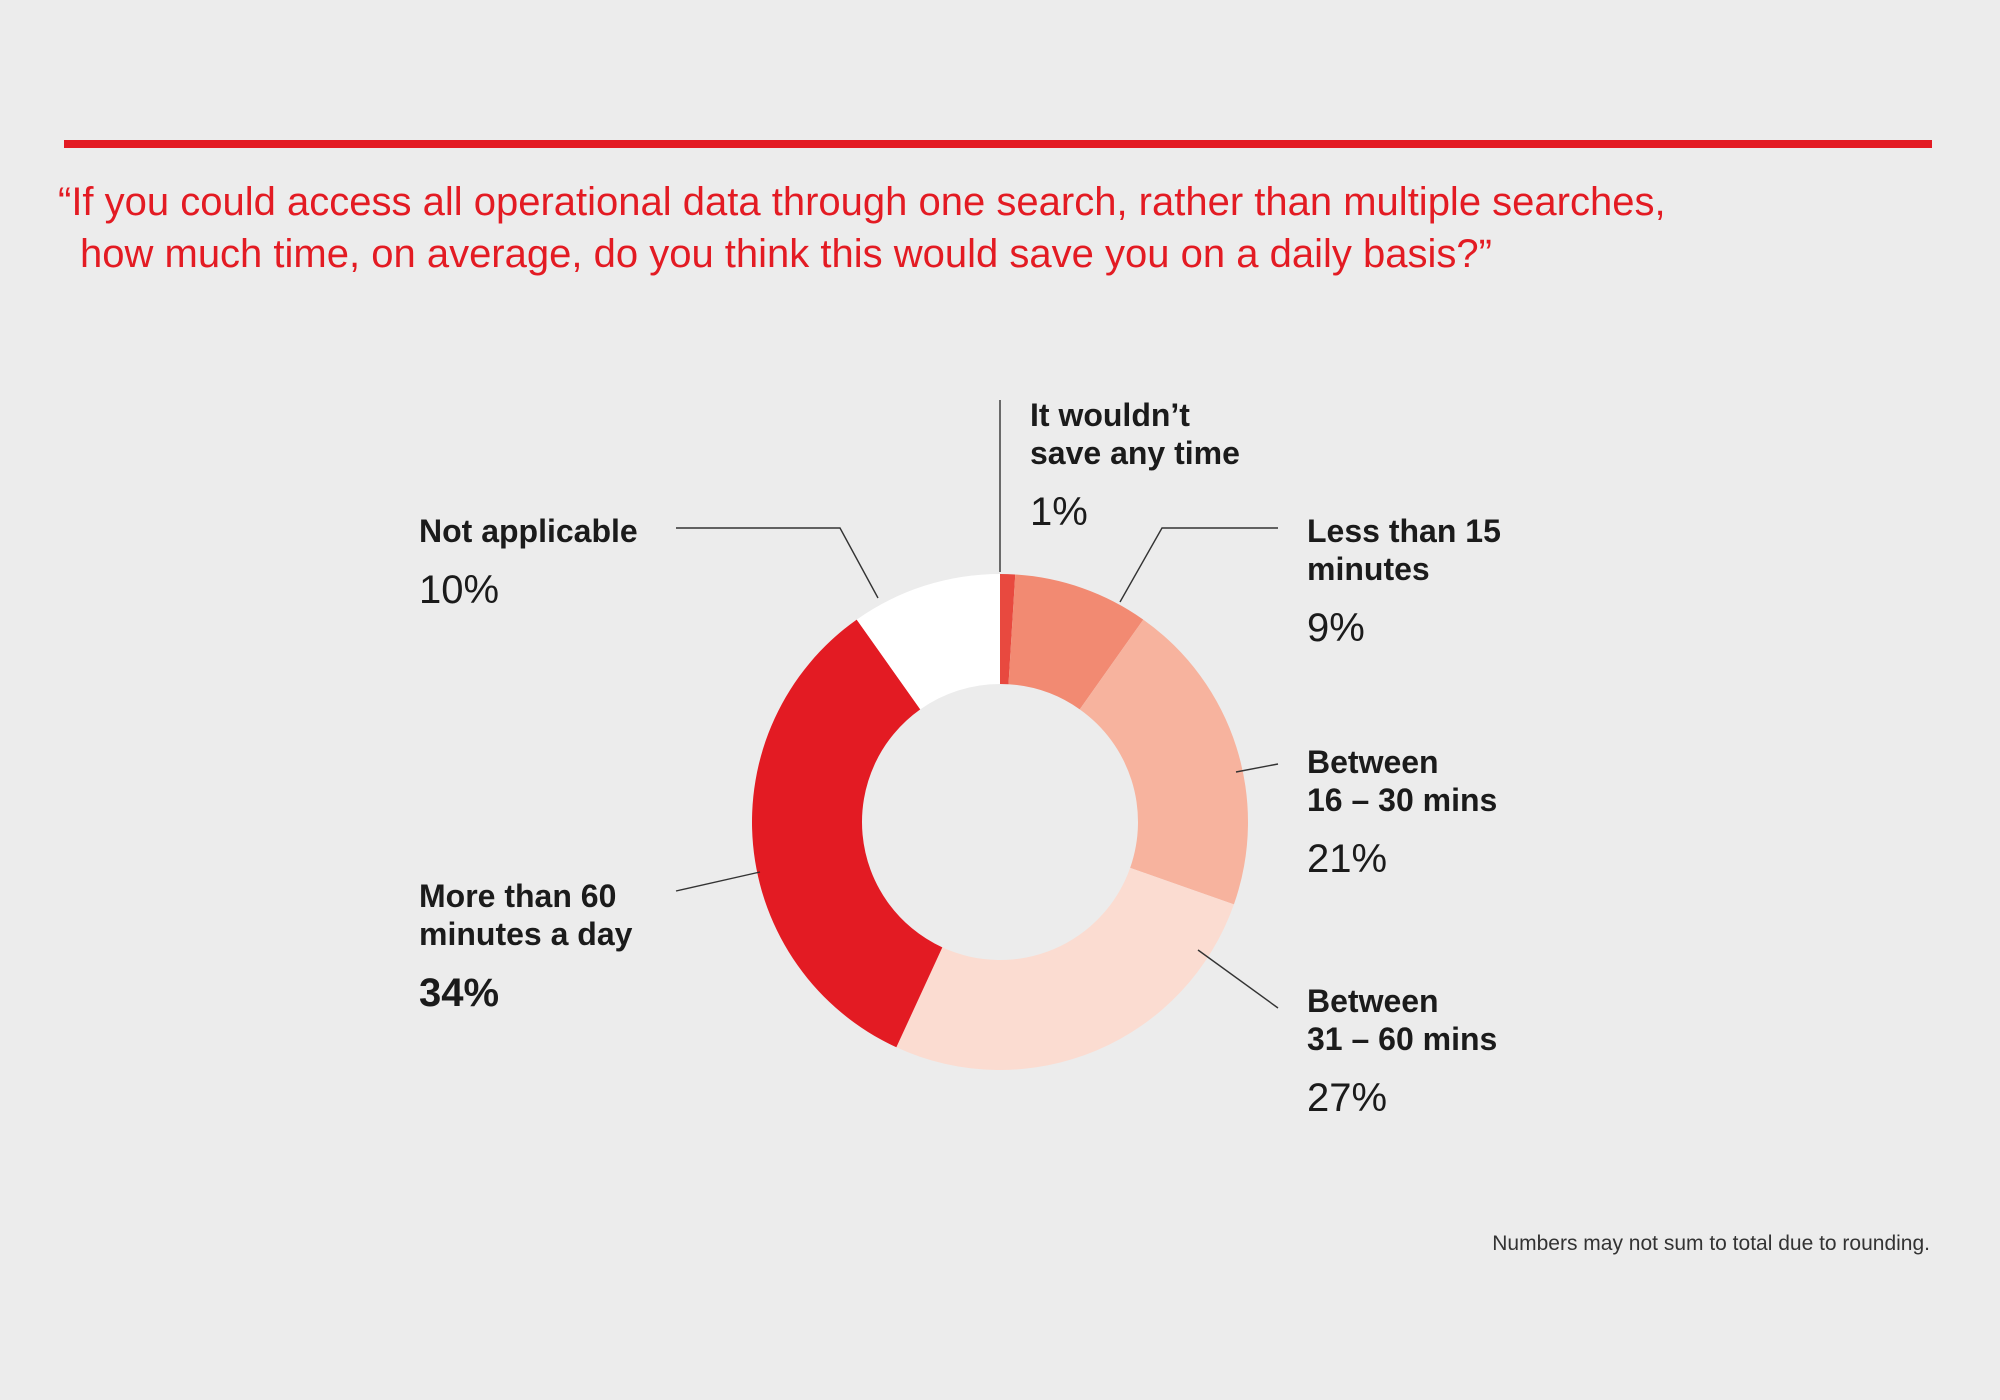  Describe the element at coordinates (998, 144) in the screenshot. I see `top-rule` at that location.